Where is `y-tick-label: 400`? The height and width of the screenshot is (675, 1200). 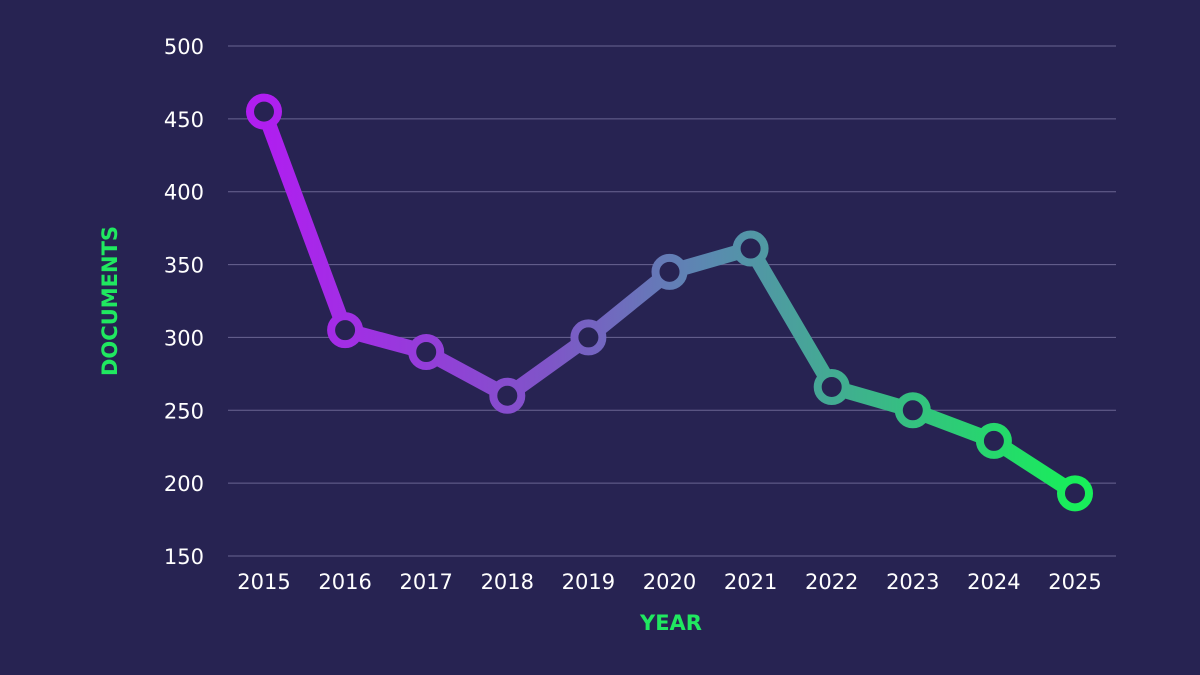 y-tick-label: 400 is located at coordinates (184, 193).